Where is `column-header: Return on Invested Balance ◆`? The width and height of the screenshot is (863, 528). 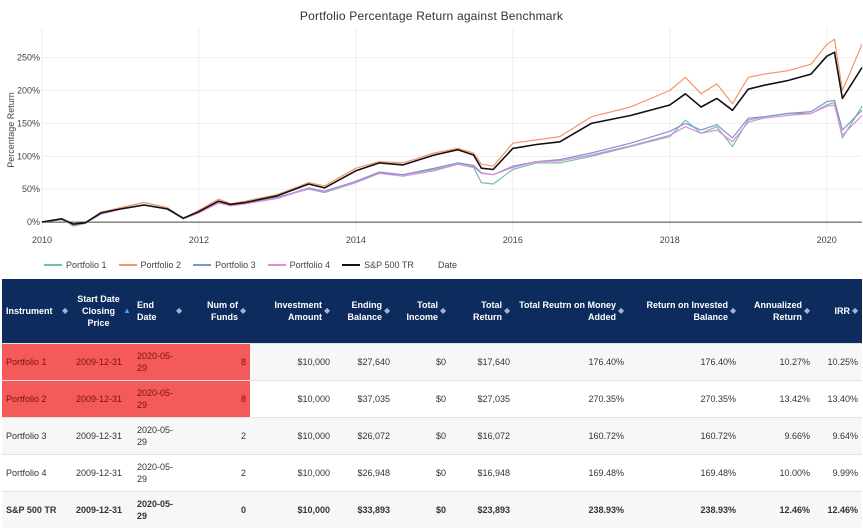 column-header: Return on Invested Balance ◆ is located at coordinates (684, 311).